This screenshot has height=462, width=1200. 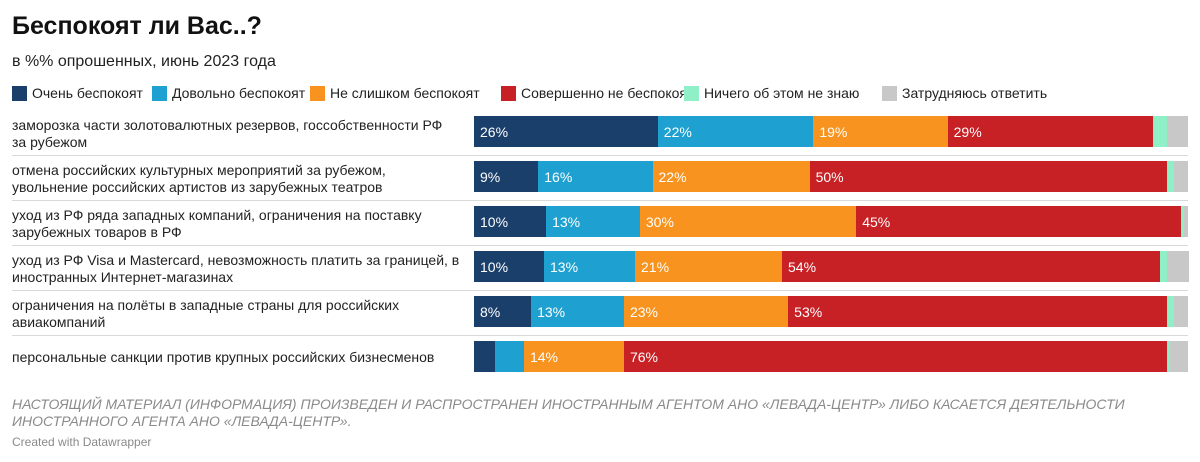 I want to click on legend-label: Затрудняюсь ответить, so click(x=975, y=93).